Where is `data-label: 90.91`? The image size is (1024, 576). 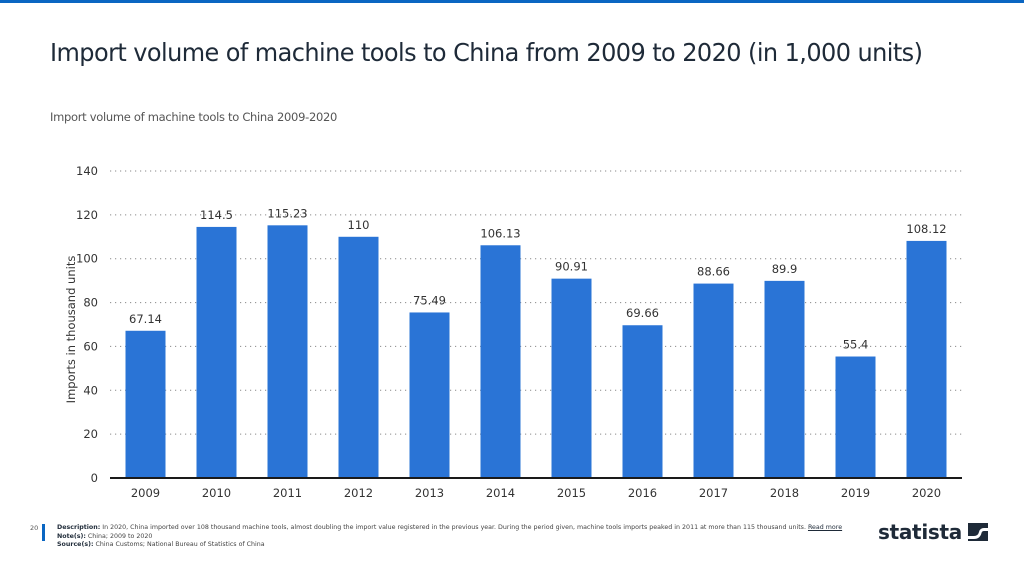 data-label: 90.91 is located at coordinates (571, 267).